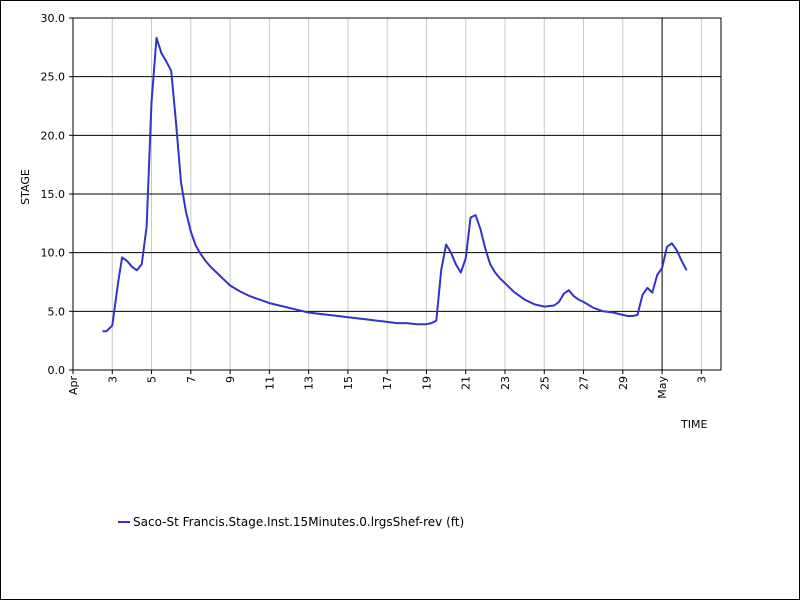  What do you see at coordinates (73, 386) in the screenshot?
I see `x-tick-label-0: Apr` at bounding box center [73, 386].